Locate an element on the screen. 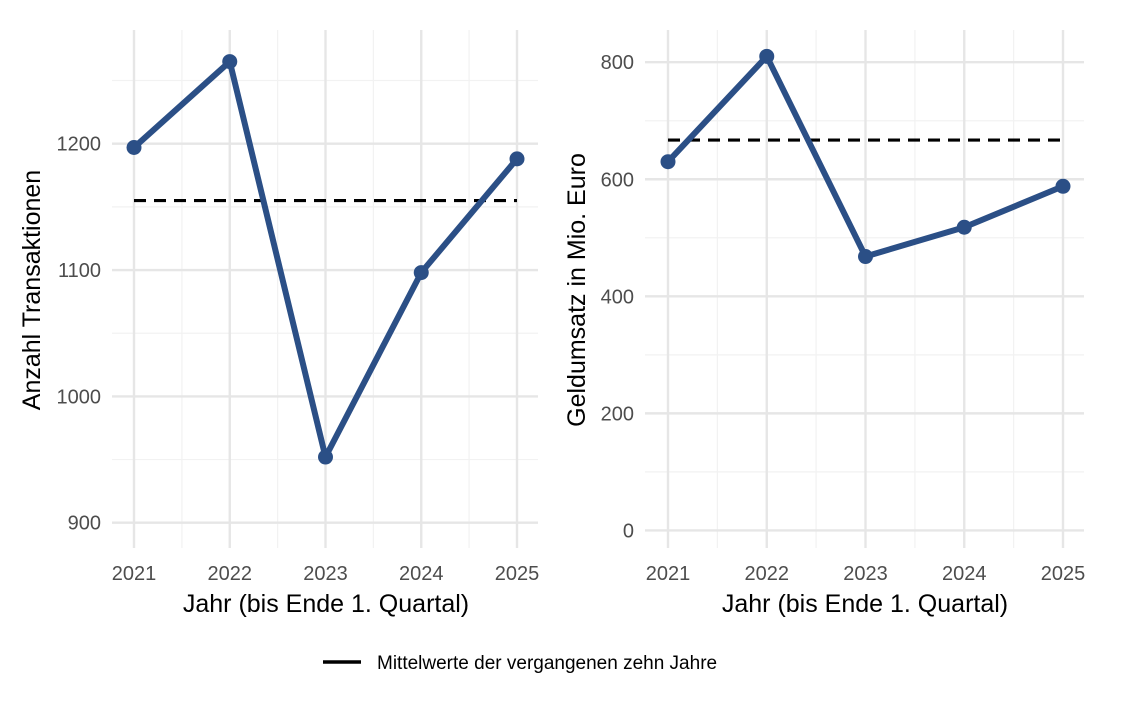 This screenshot has height=708, width=1148. right-x-tick-label: 2025 is located at coordinates (1063, 574).